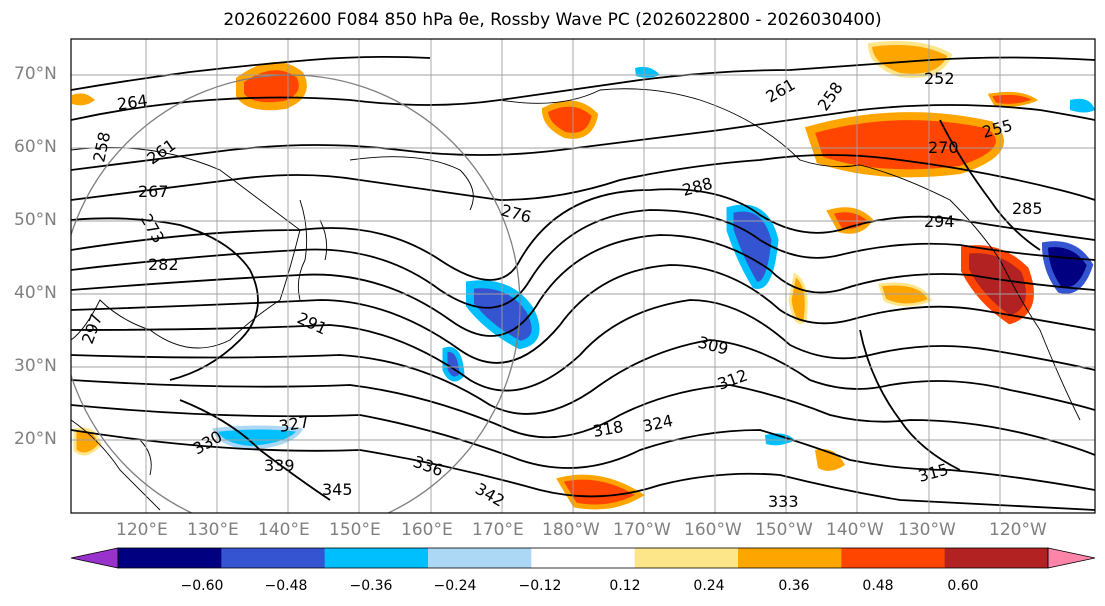 The height and width of the screenshot is (606, 1105). Describe the element at coordinates (94, 558) in the screenshot. I see `colorbar-extend-low` at that location.